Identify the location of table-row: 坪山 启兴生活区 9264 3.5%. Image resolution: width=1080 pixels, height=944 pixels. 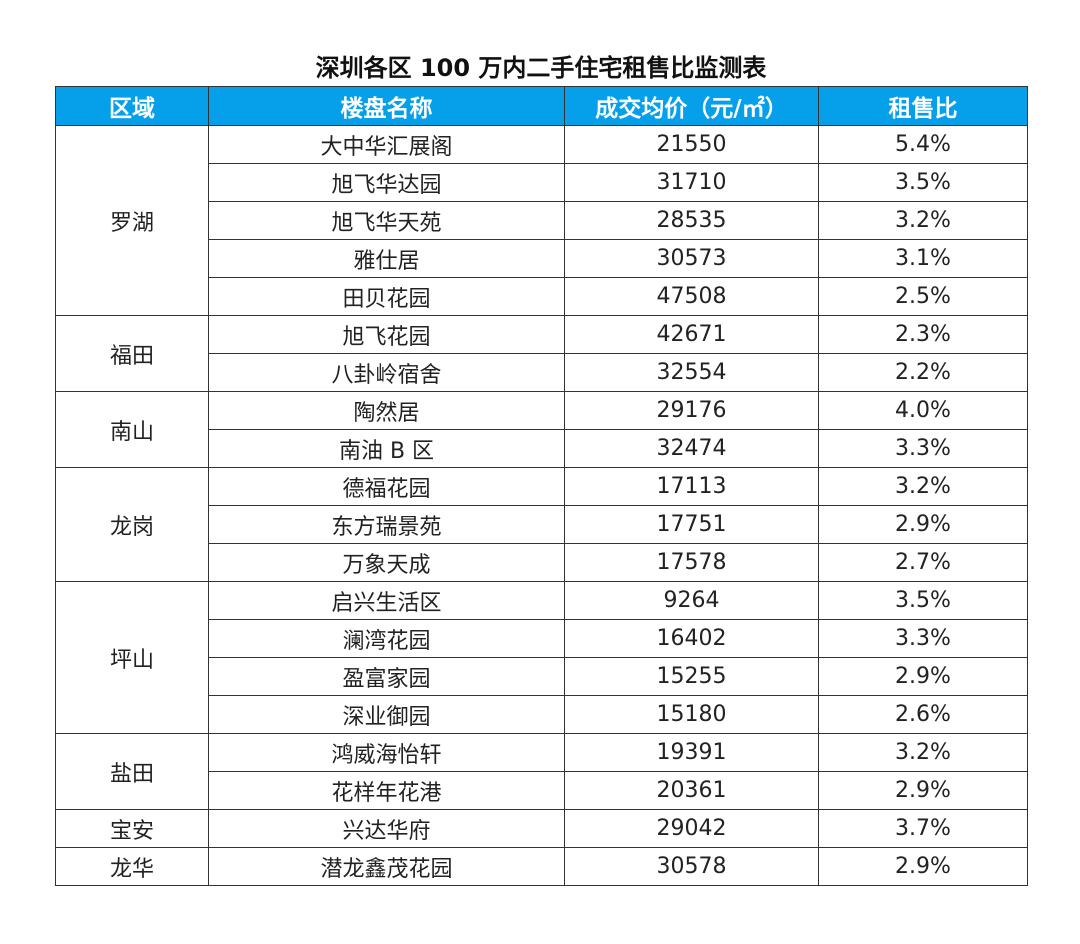
(541, 657).